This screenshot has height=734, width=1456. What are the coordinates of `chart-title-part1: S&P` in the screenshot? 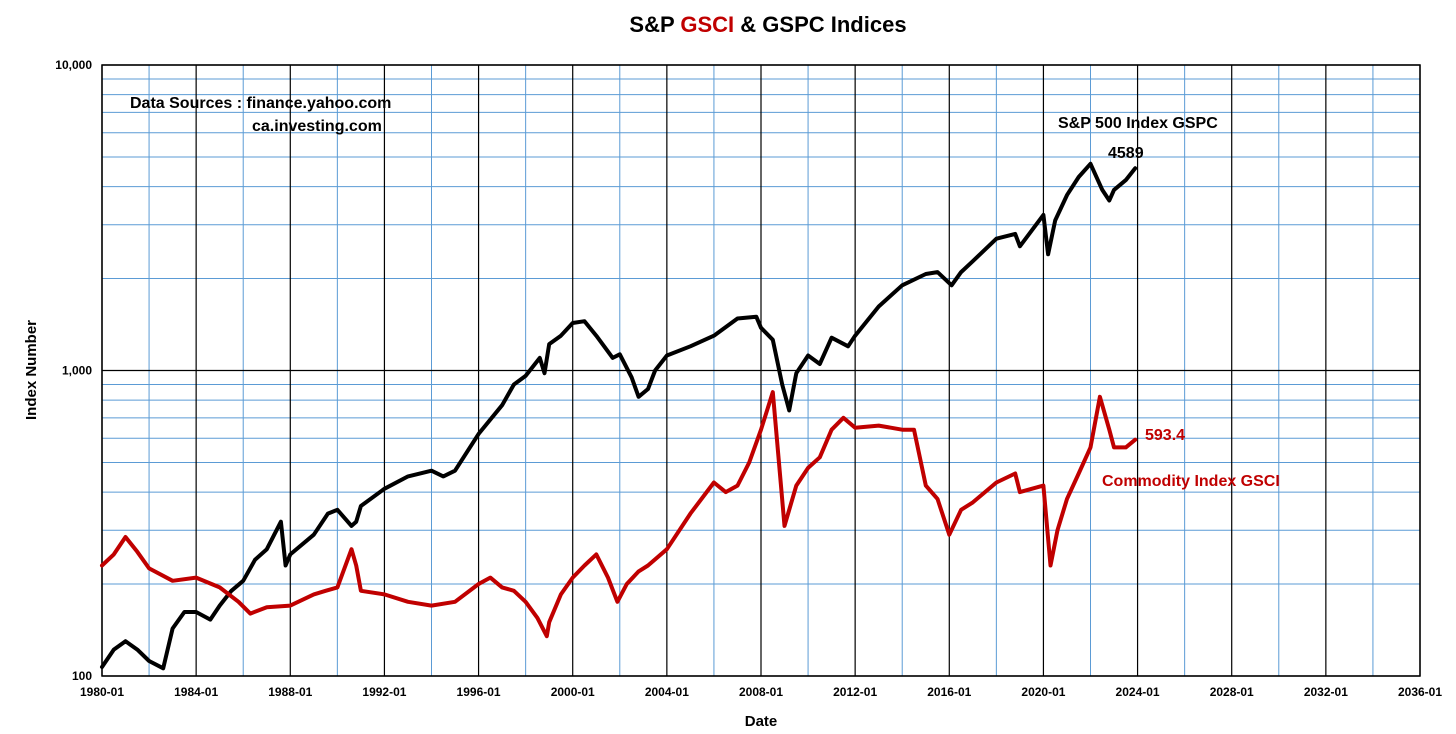 It's located at (655, 24).